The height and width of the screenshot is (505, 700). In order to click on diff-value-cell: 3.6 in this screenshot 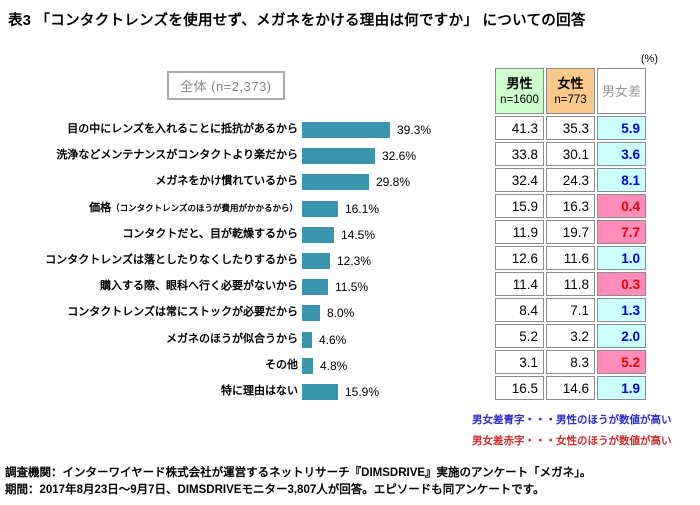, I will do `click(621, 154)`.